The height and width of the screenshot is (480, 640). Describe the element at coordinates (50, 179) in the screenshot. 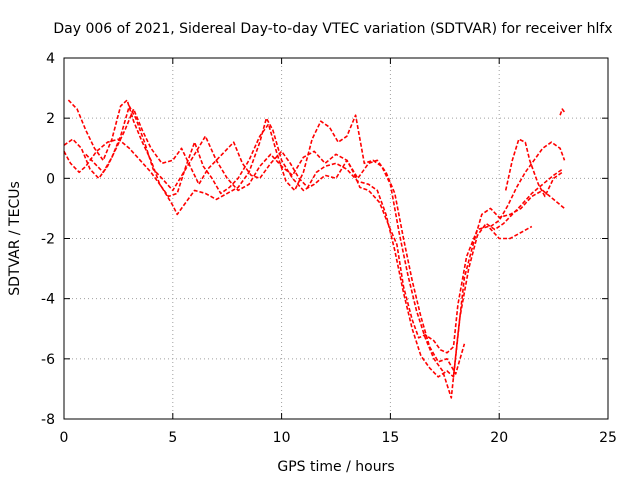

I see `y-tick-label: 0` at that location.